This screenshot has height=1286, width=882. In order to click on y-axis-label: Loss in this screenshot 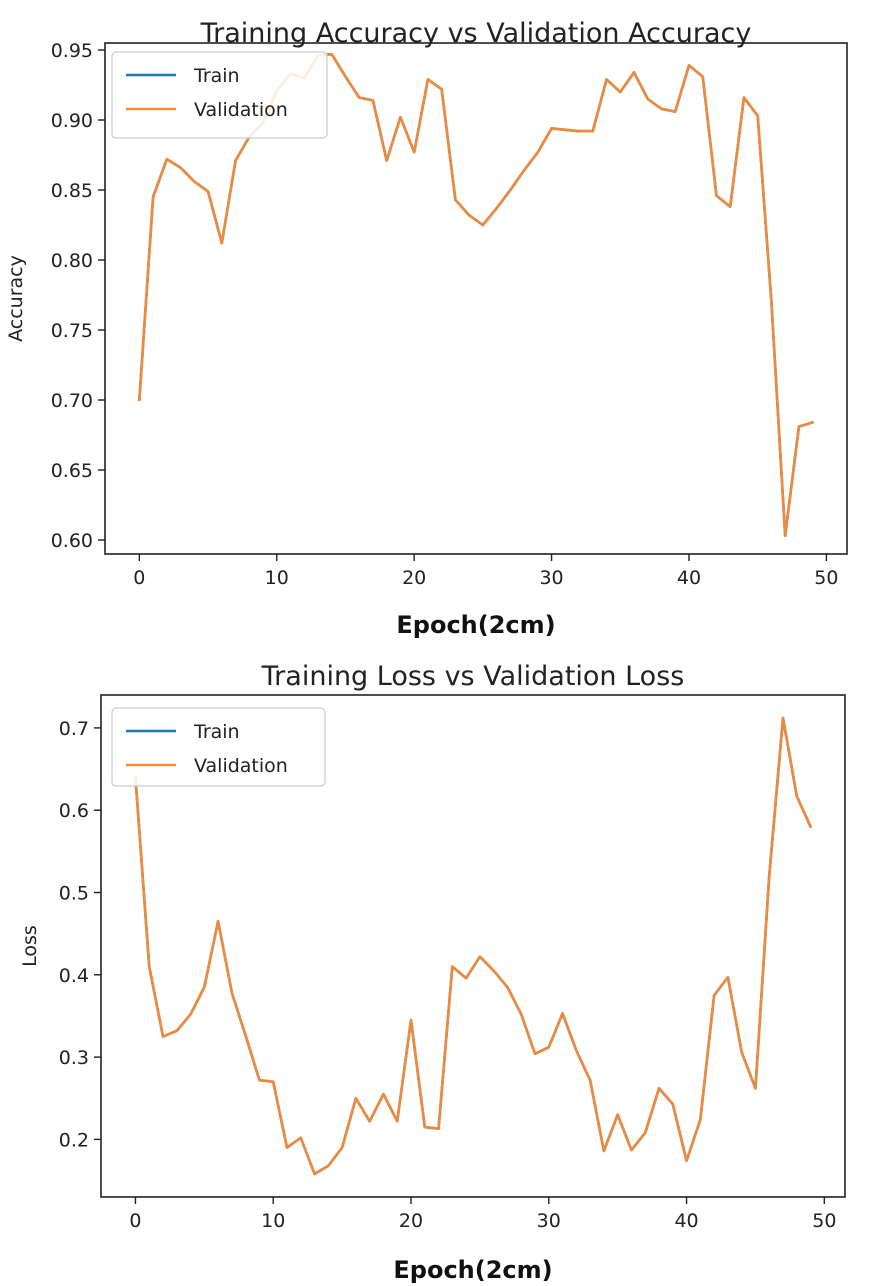, I will do `click(30, 946)`.